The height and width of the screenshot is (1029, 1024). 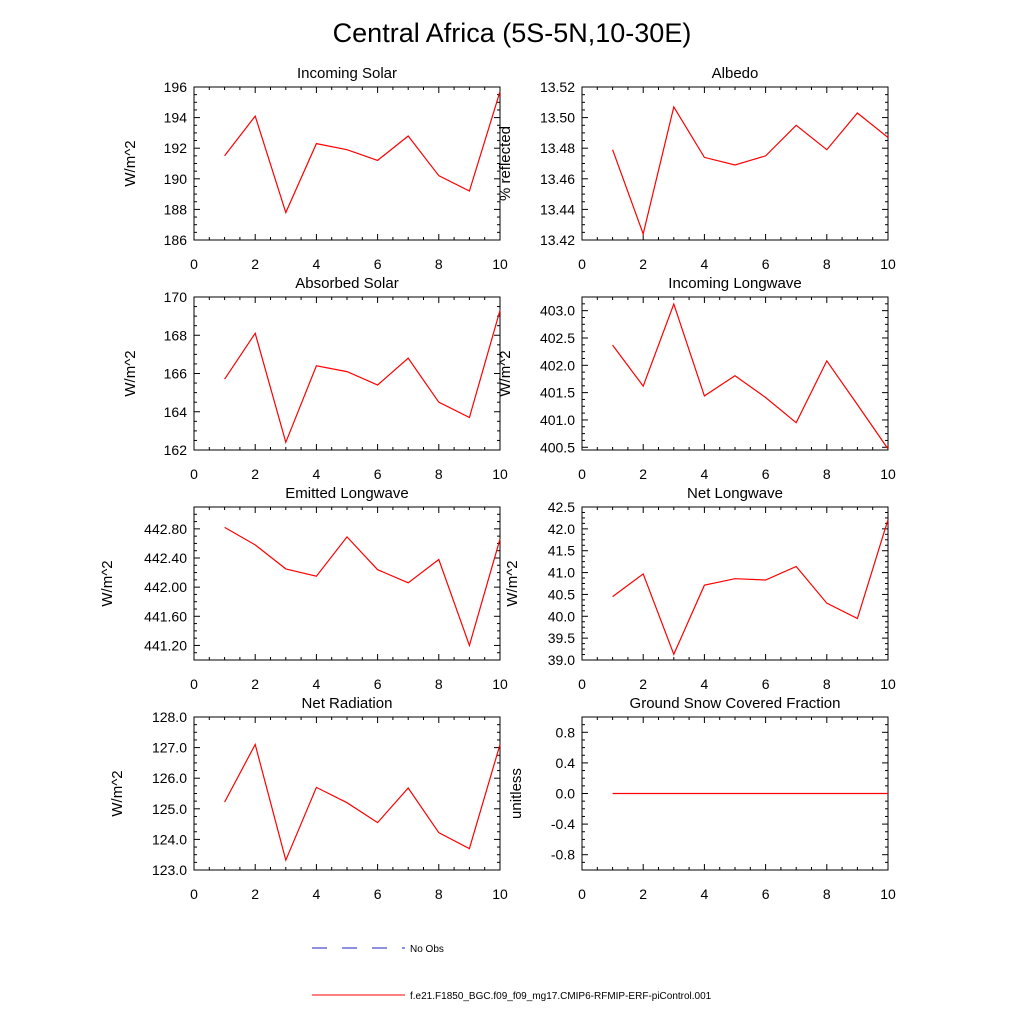 I want to click on y-tick-label: 41.5, so click(x=561, y=551).